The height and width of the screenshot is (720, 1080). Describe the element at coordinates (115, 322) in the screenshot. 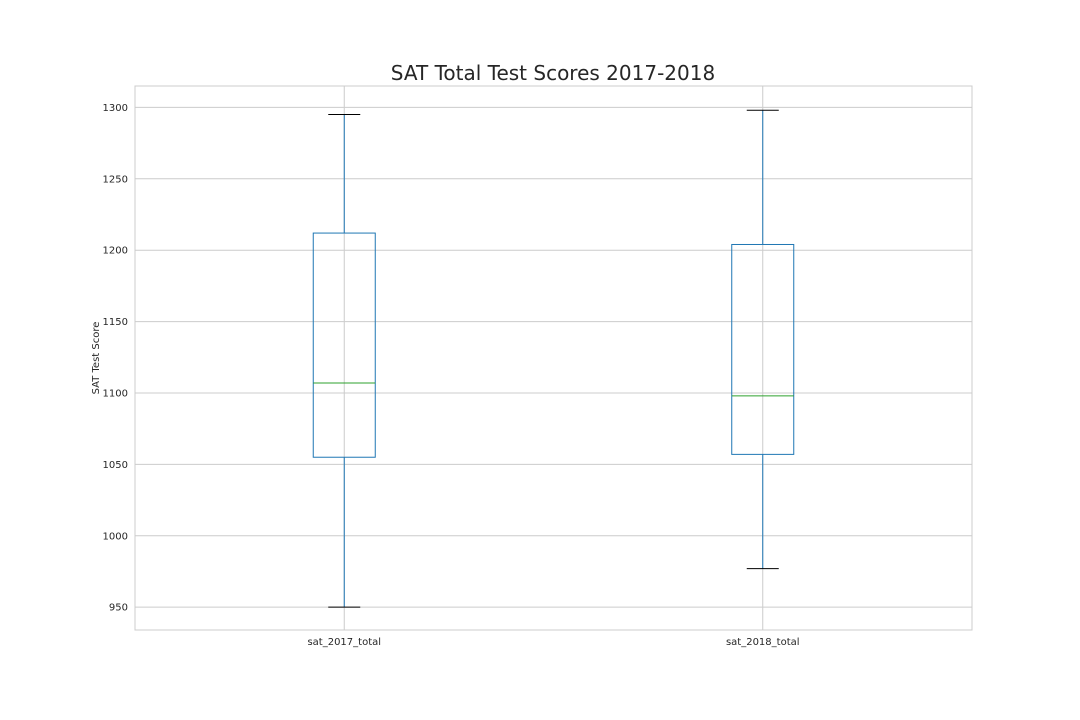

I see `y-tick-label: 1150` at that location.